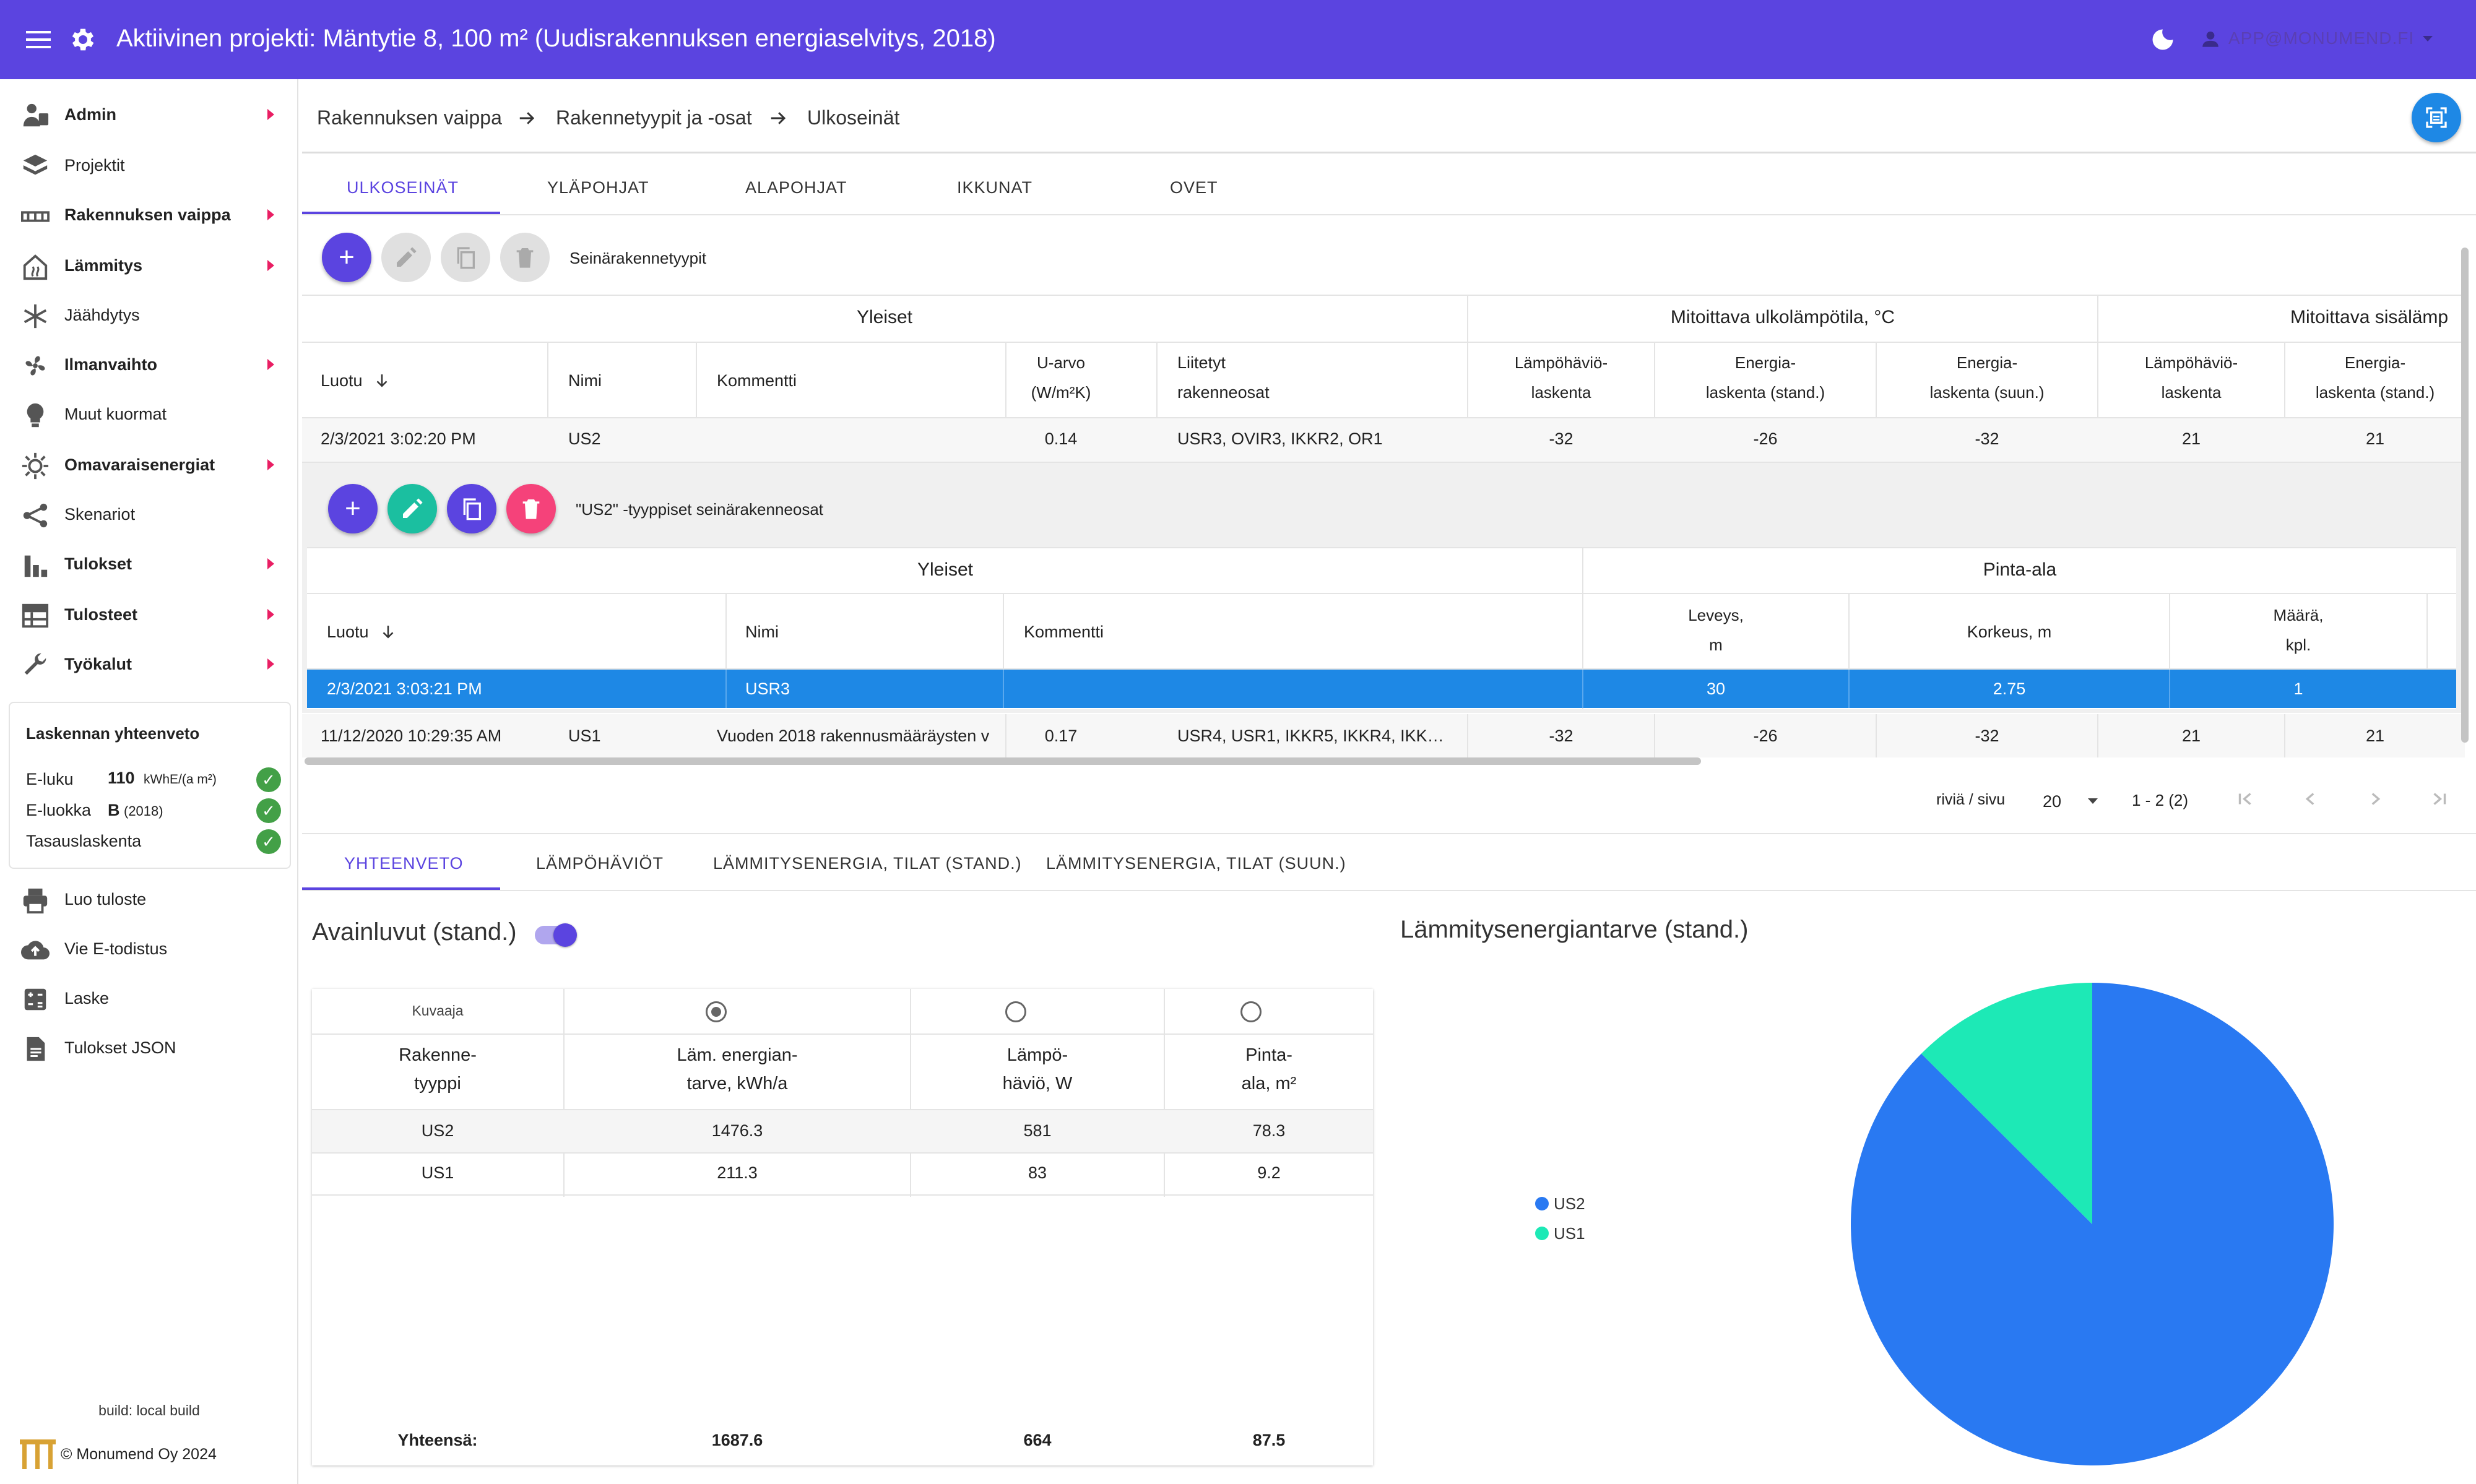  I want to click on sidebar-item-tyokalut: Työkalut, so click(149, 664).